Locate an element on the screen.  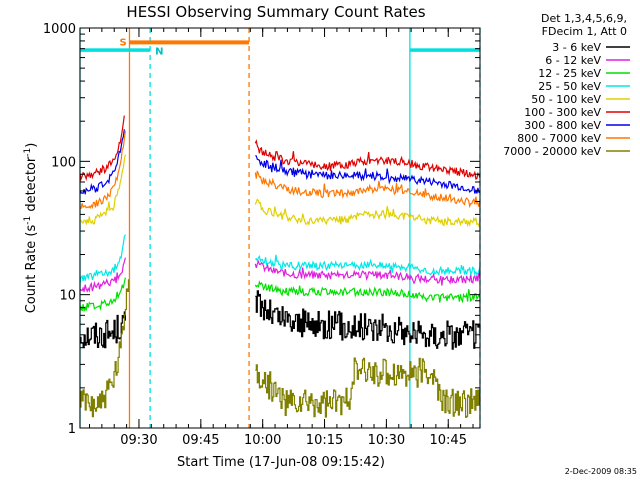
series-25-50-kev is located at coordinates (280, 259).